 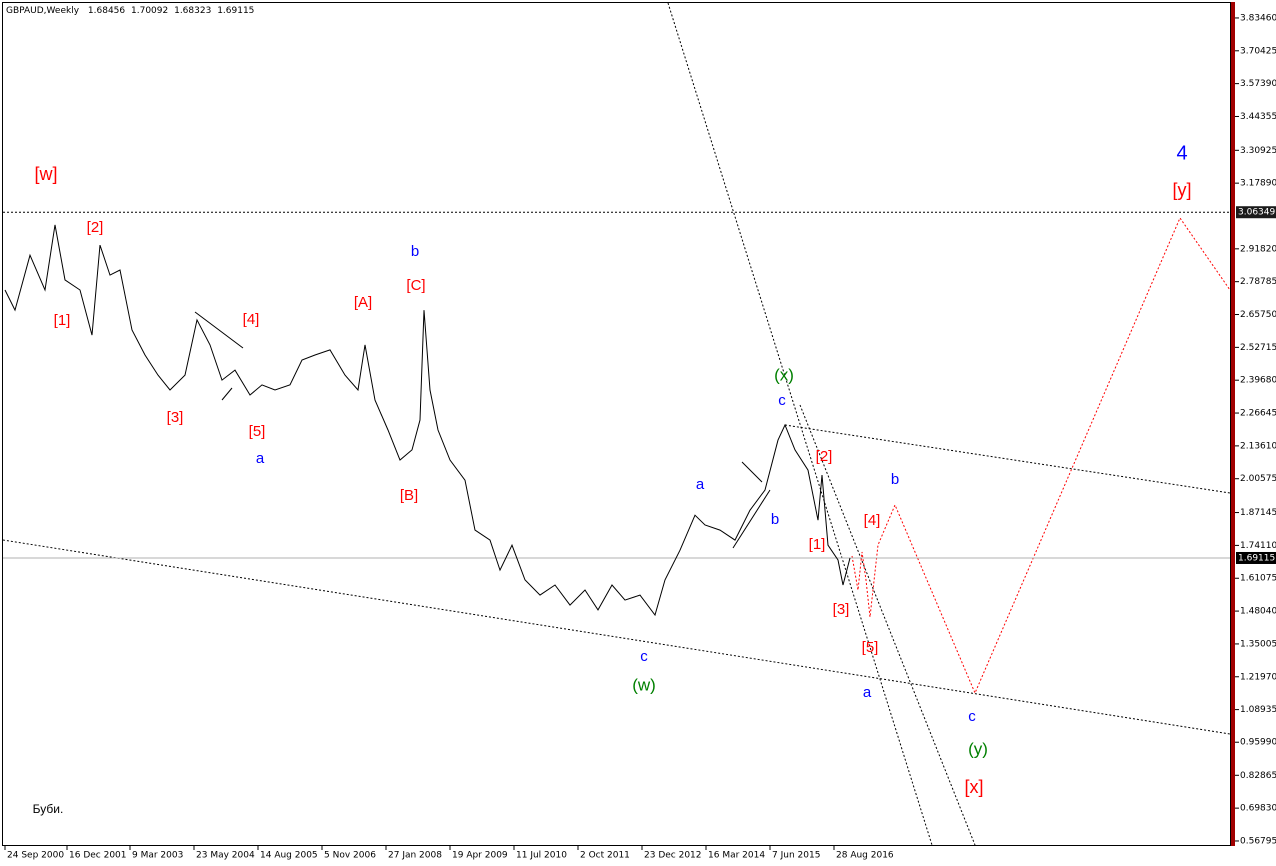 What do you see at coordinates (409, 495) in the screenshot?
I see `wave-label: [B]` at bounding box center [409, 495].